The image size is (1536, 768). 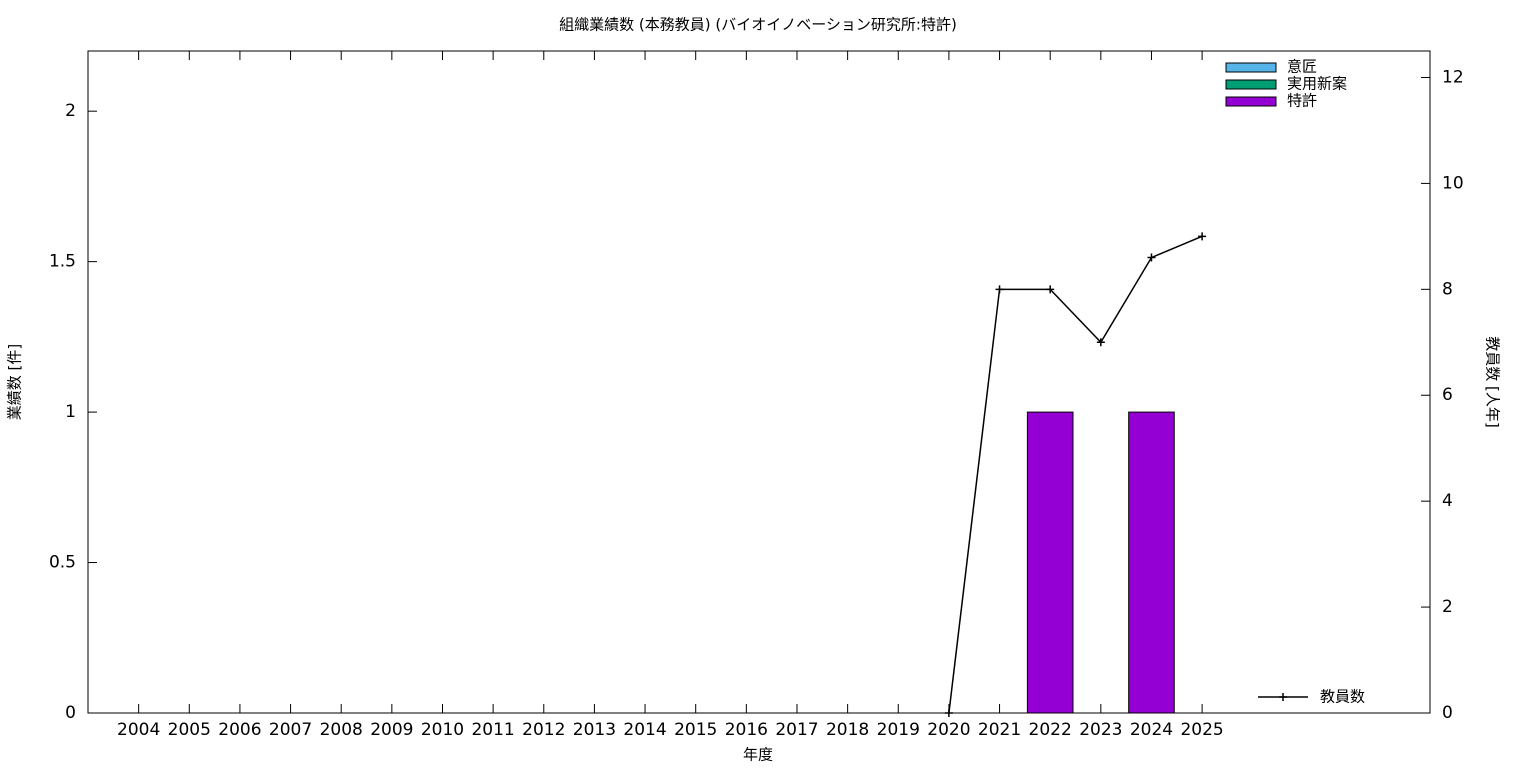 I want to click on x-tick-label: 2012, so click(x=543, y=730).